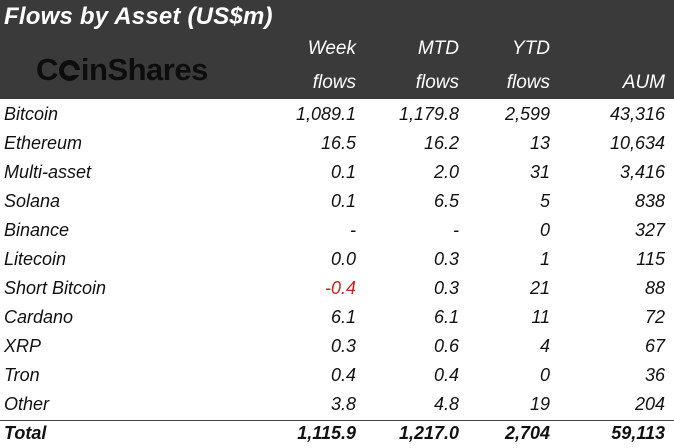 The height and width of the screenshot is (448, 674). I want to click on table-row: Bitcoin 1,089.1 1,179.8 2,599 43,316, so click(337, 114).